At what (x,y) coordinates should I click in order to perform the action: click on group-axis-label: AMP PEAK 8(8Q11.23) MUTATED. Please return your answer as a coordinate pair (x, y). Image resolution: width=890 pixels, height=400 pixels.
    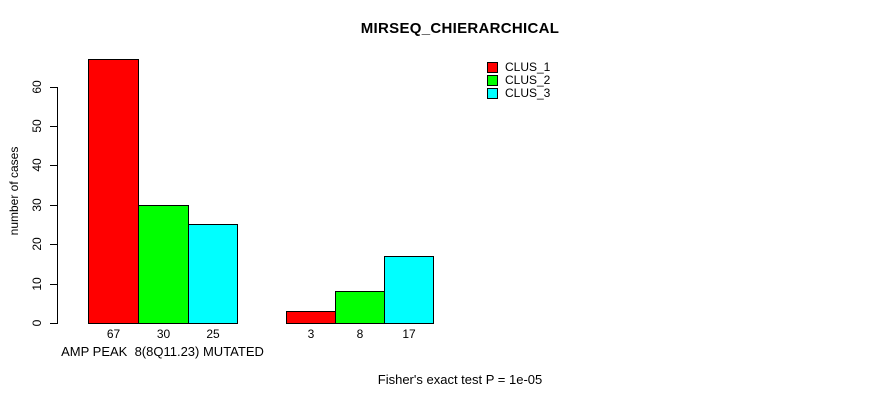
    Looking at the image, I should click on (162, 351).